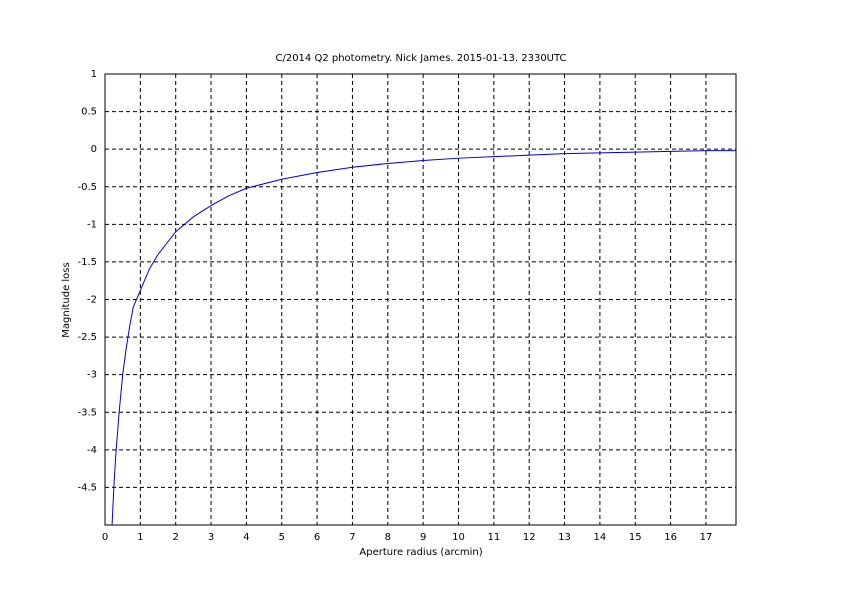  Describe the element at coordinates (66, 299) in the screenshot. I see `y-axis-label: Magnitude loss` at that location.